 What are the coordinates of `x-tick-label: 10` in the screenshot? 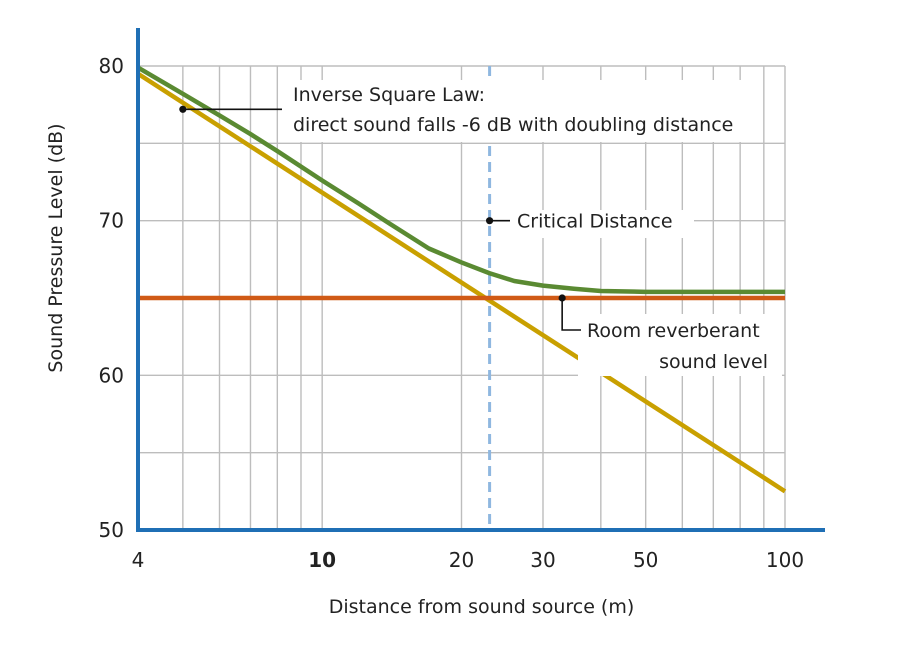 It's located at (322, 560).